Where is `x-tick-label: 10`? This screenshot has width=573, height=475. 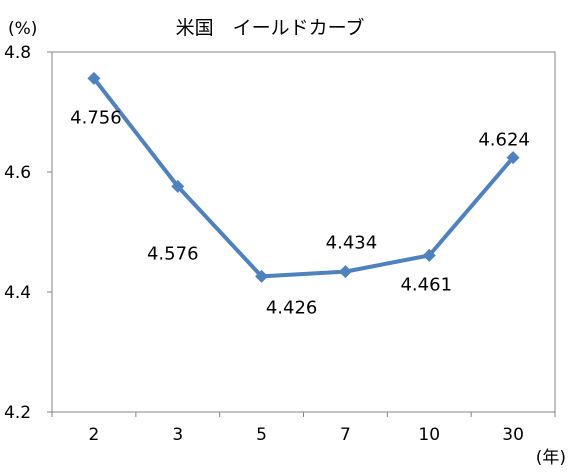 x-tick-label: 10 is located at coordinates (429, 435).